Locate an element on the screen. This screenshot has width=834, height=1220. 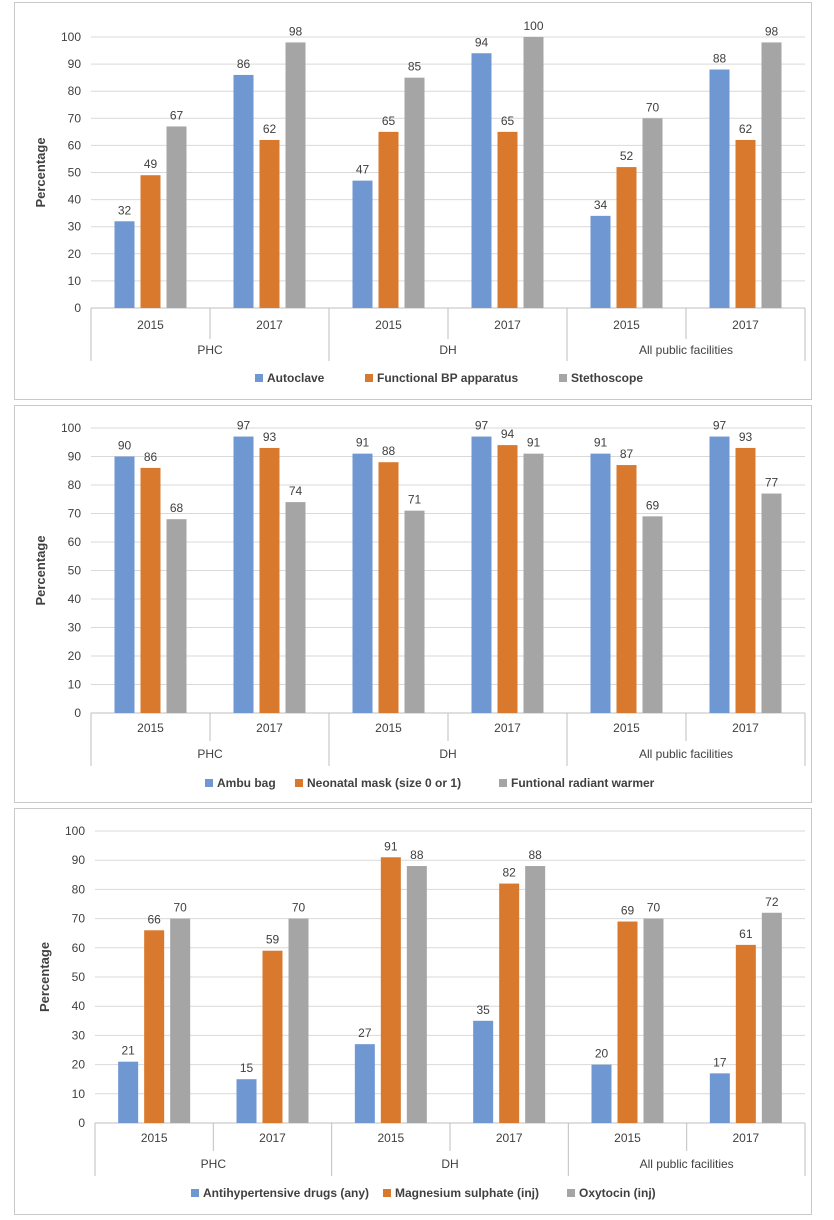
data-label: 69 is located at coordinates (653, 505).